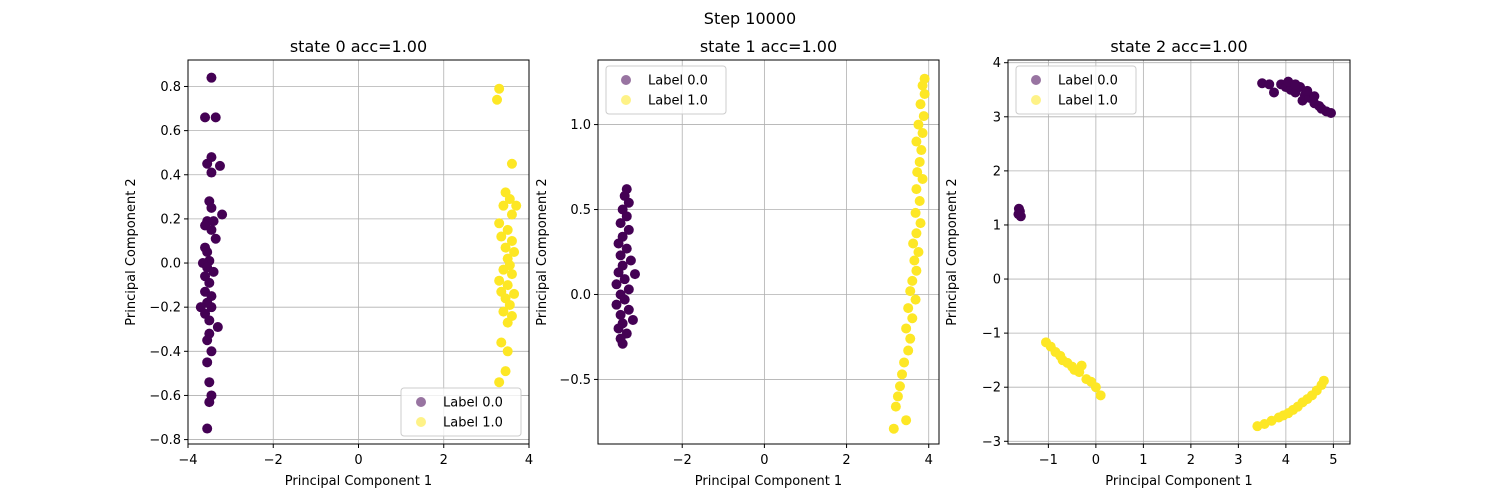 This screenshot has width=1500, height=500. Describe the element at coordinates (1286, 460) in the screenshot. I see `x-tick-label: 4` at that location.